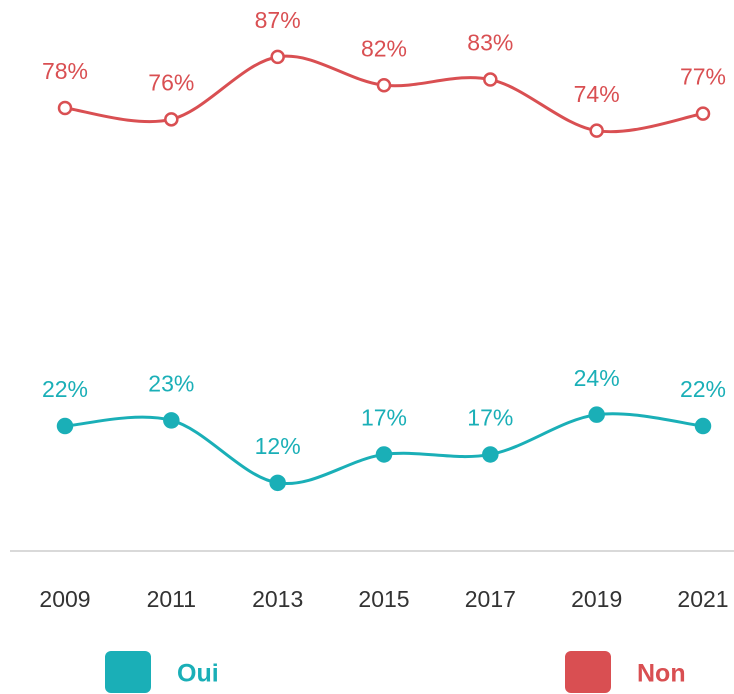 The height and width of the screenshot is (694, 734). I want to click on x-tick-label: 2017, so click(490, 599).